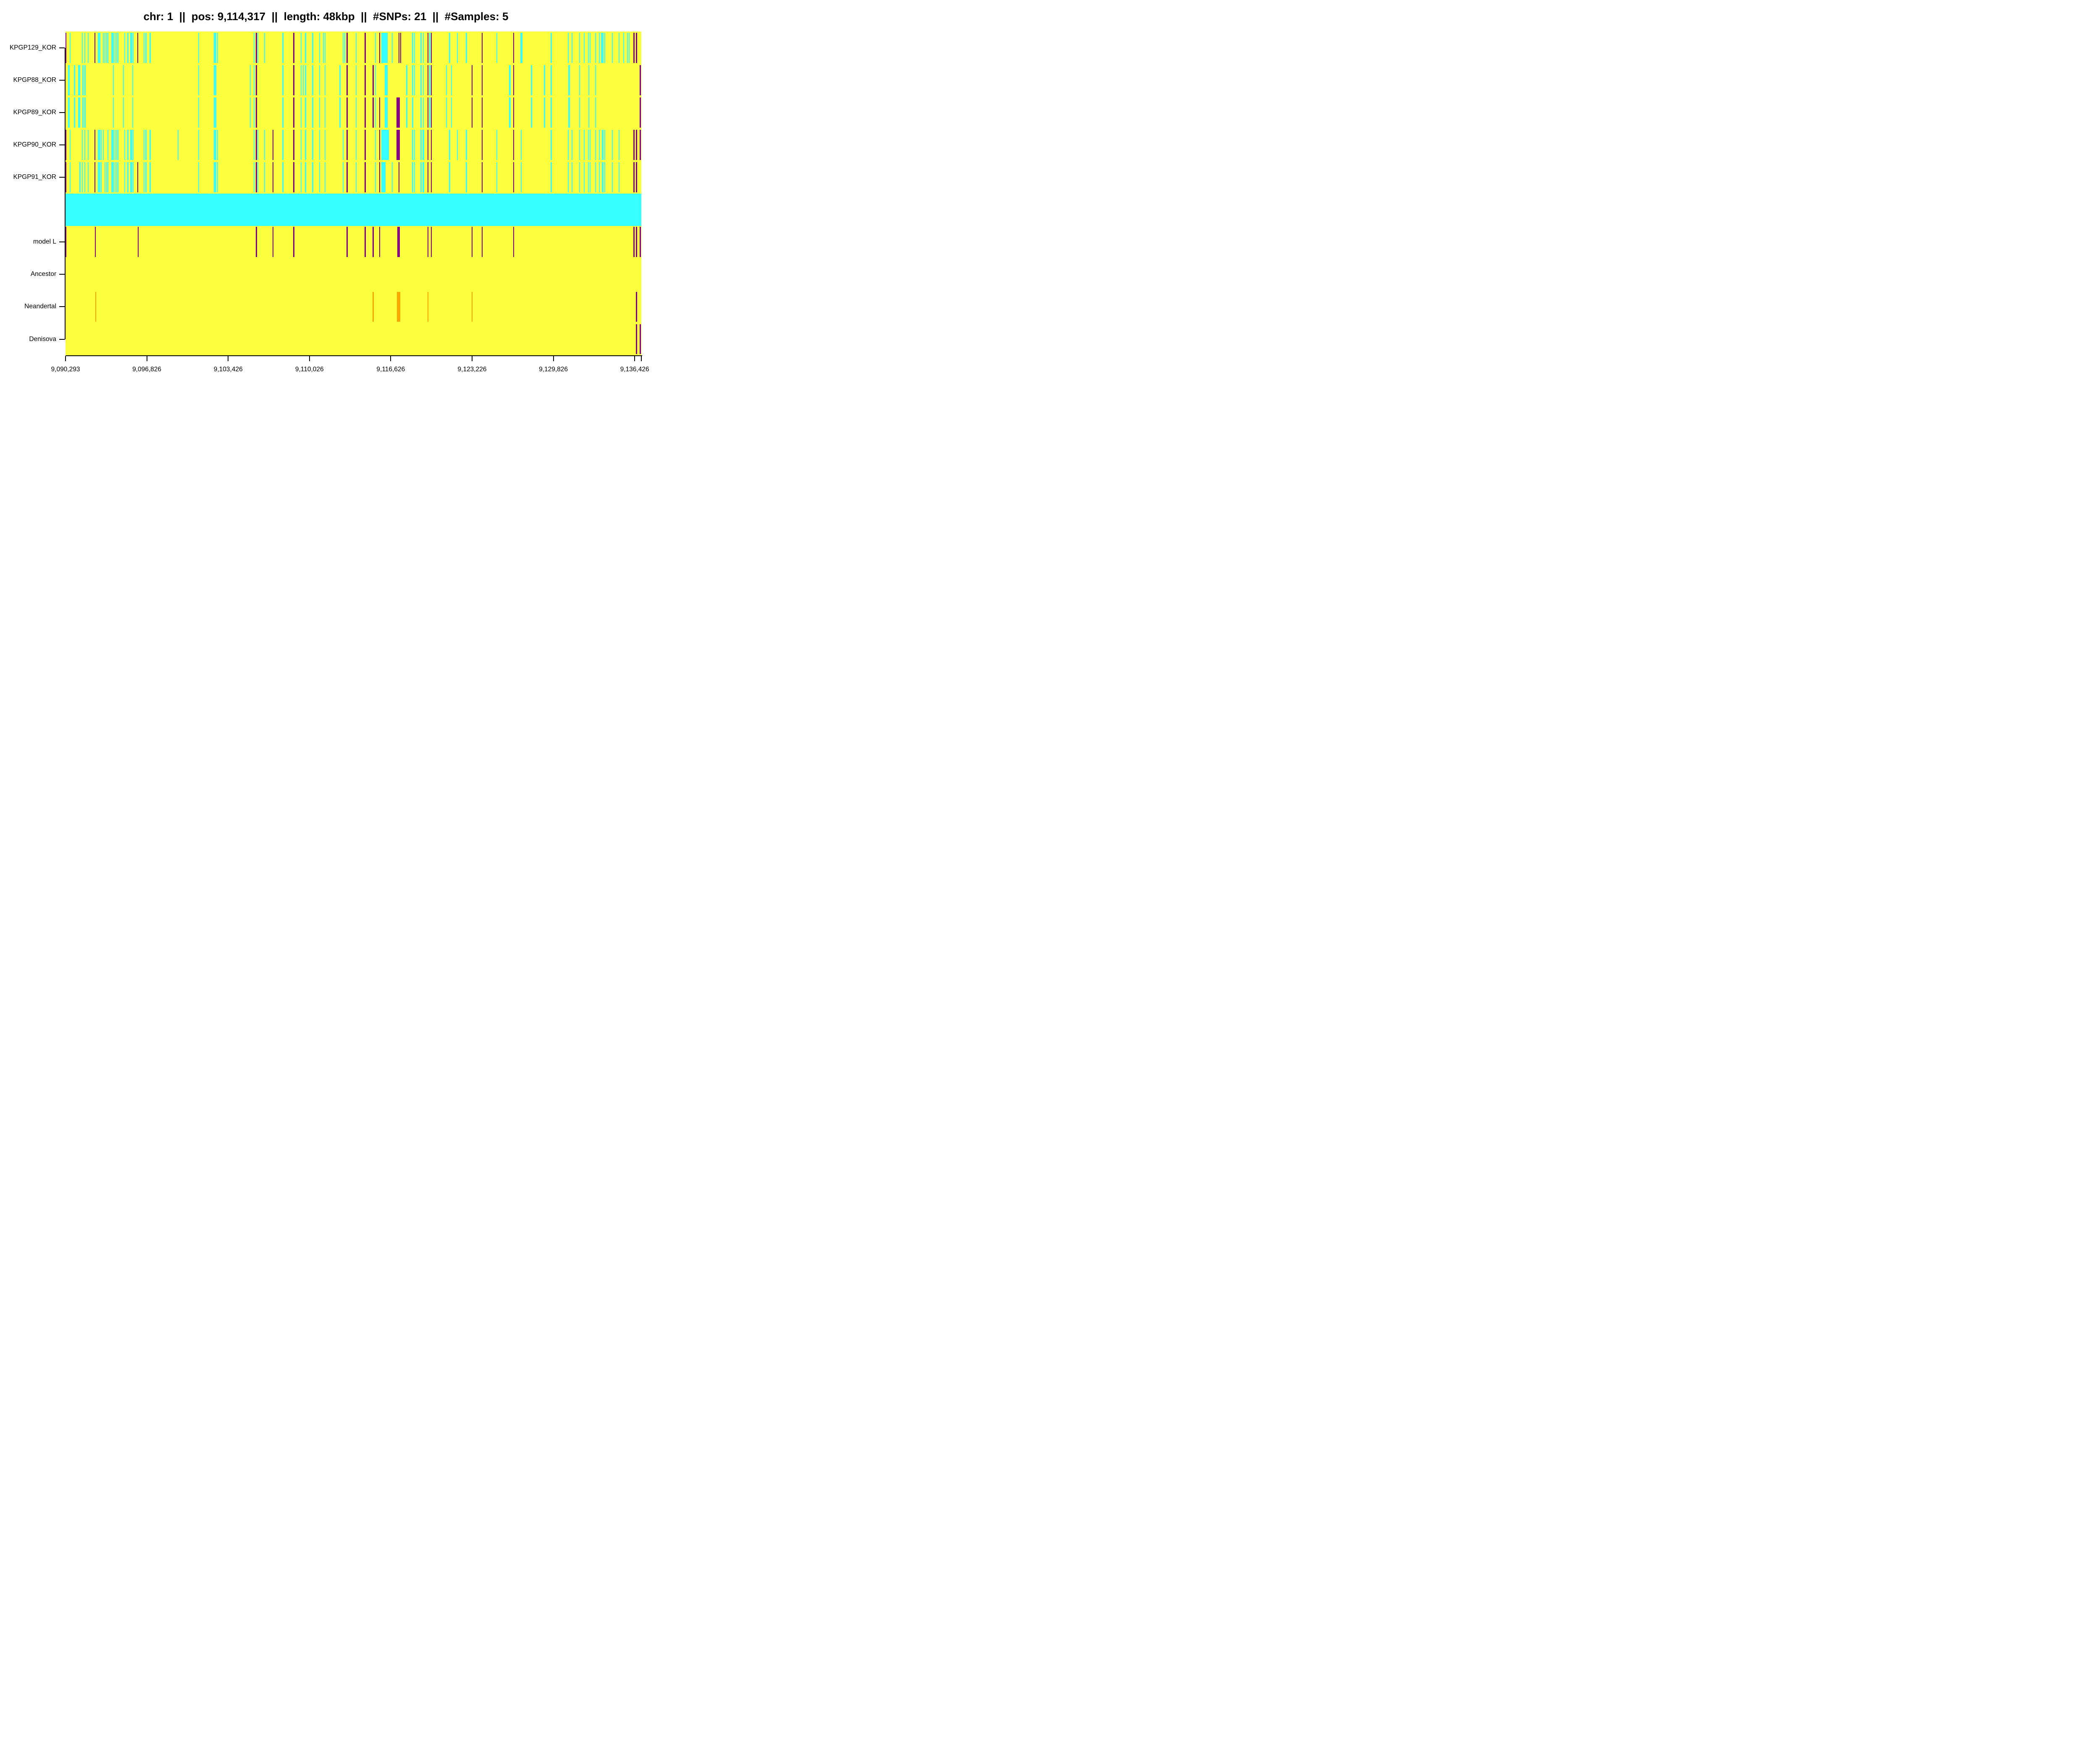  What do you see at coordinates (42, 339) in the screenshot?
I see `row-label: Denisova` at bounding box center [42, 339].